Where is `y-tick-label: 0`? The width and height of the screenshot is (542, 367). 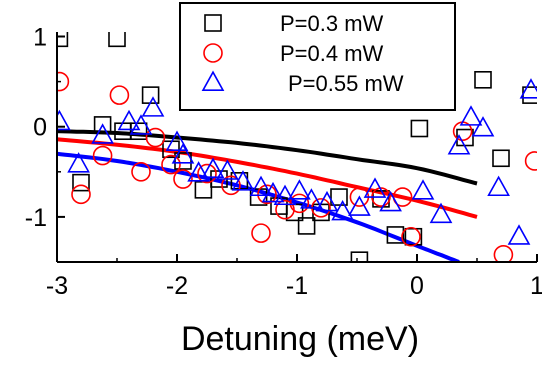 y-tick-label: 0 is located at coordinates (40, 128).